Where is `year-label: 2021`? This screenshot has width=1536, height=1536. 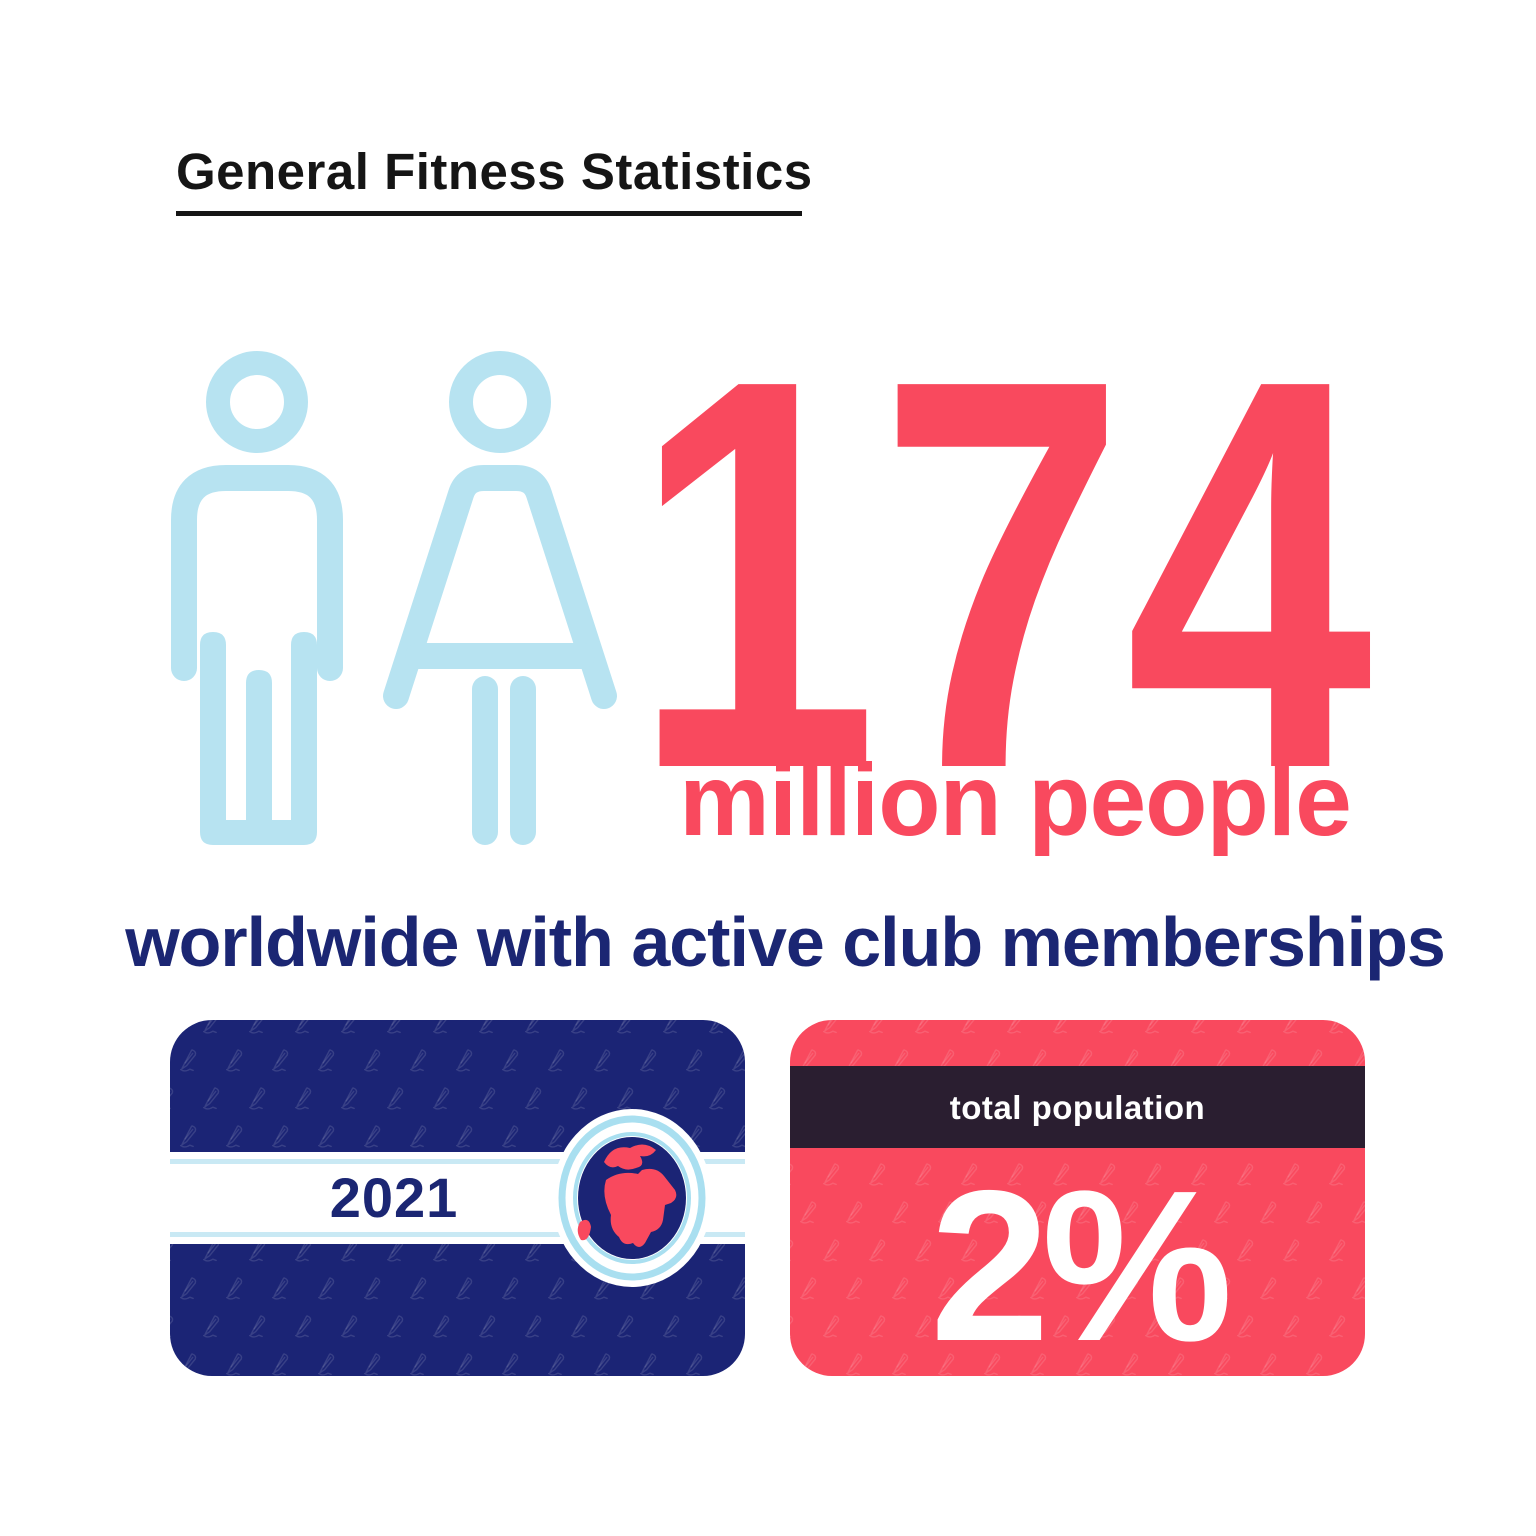 year-label: 2021 is located at coordinates (394, 1197).